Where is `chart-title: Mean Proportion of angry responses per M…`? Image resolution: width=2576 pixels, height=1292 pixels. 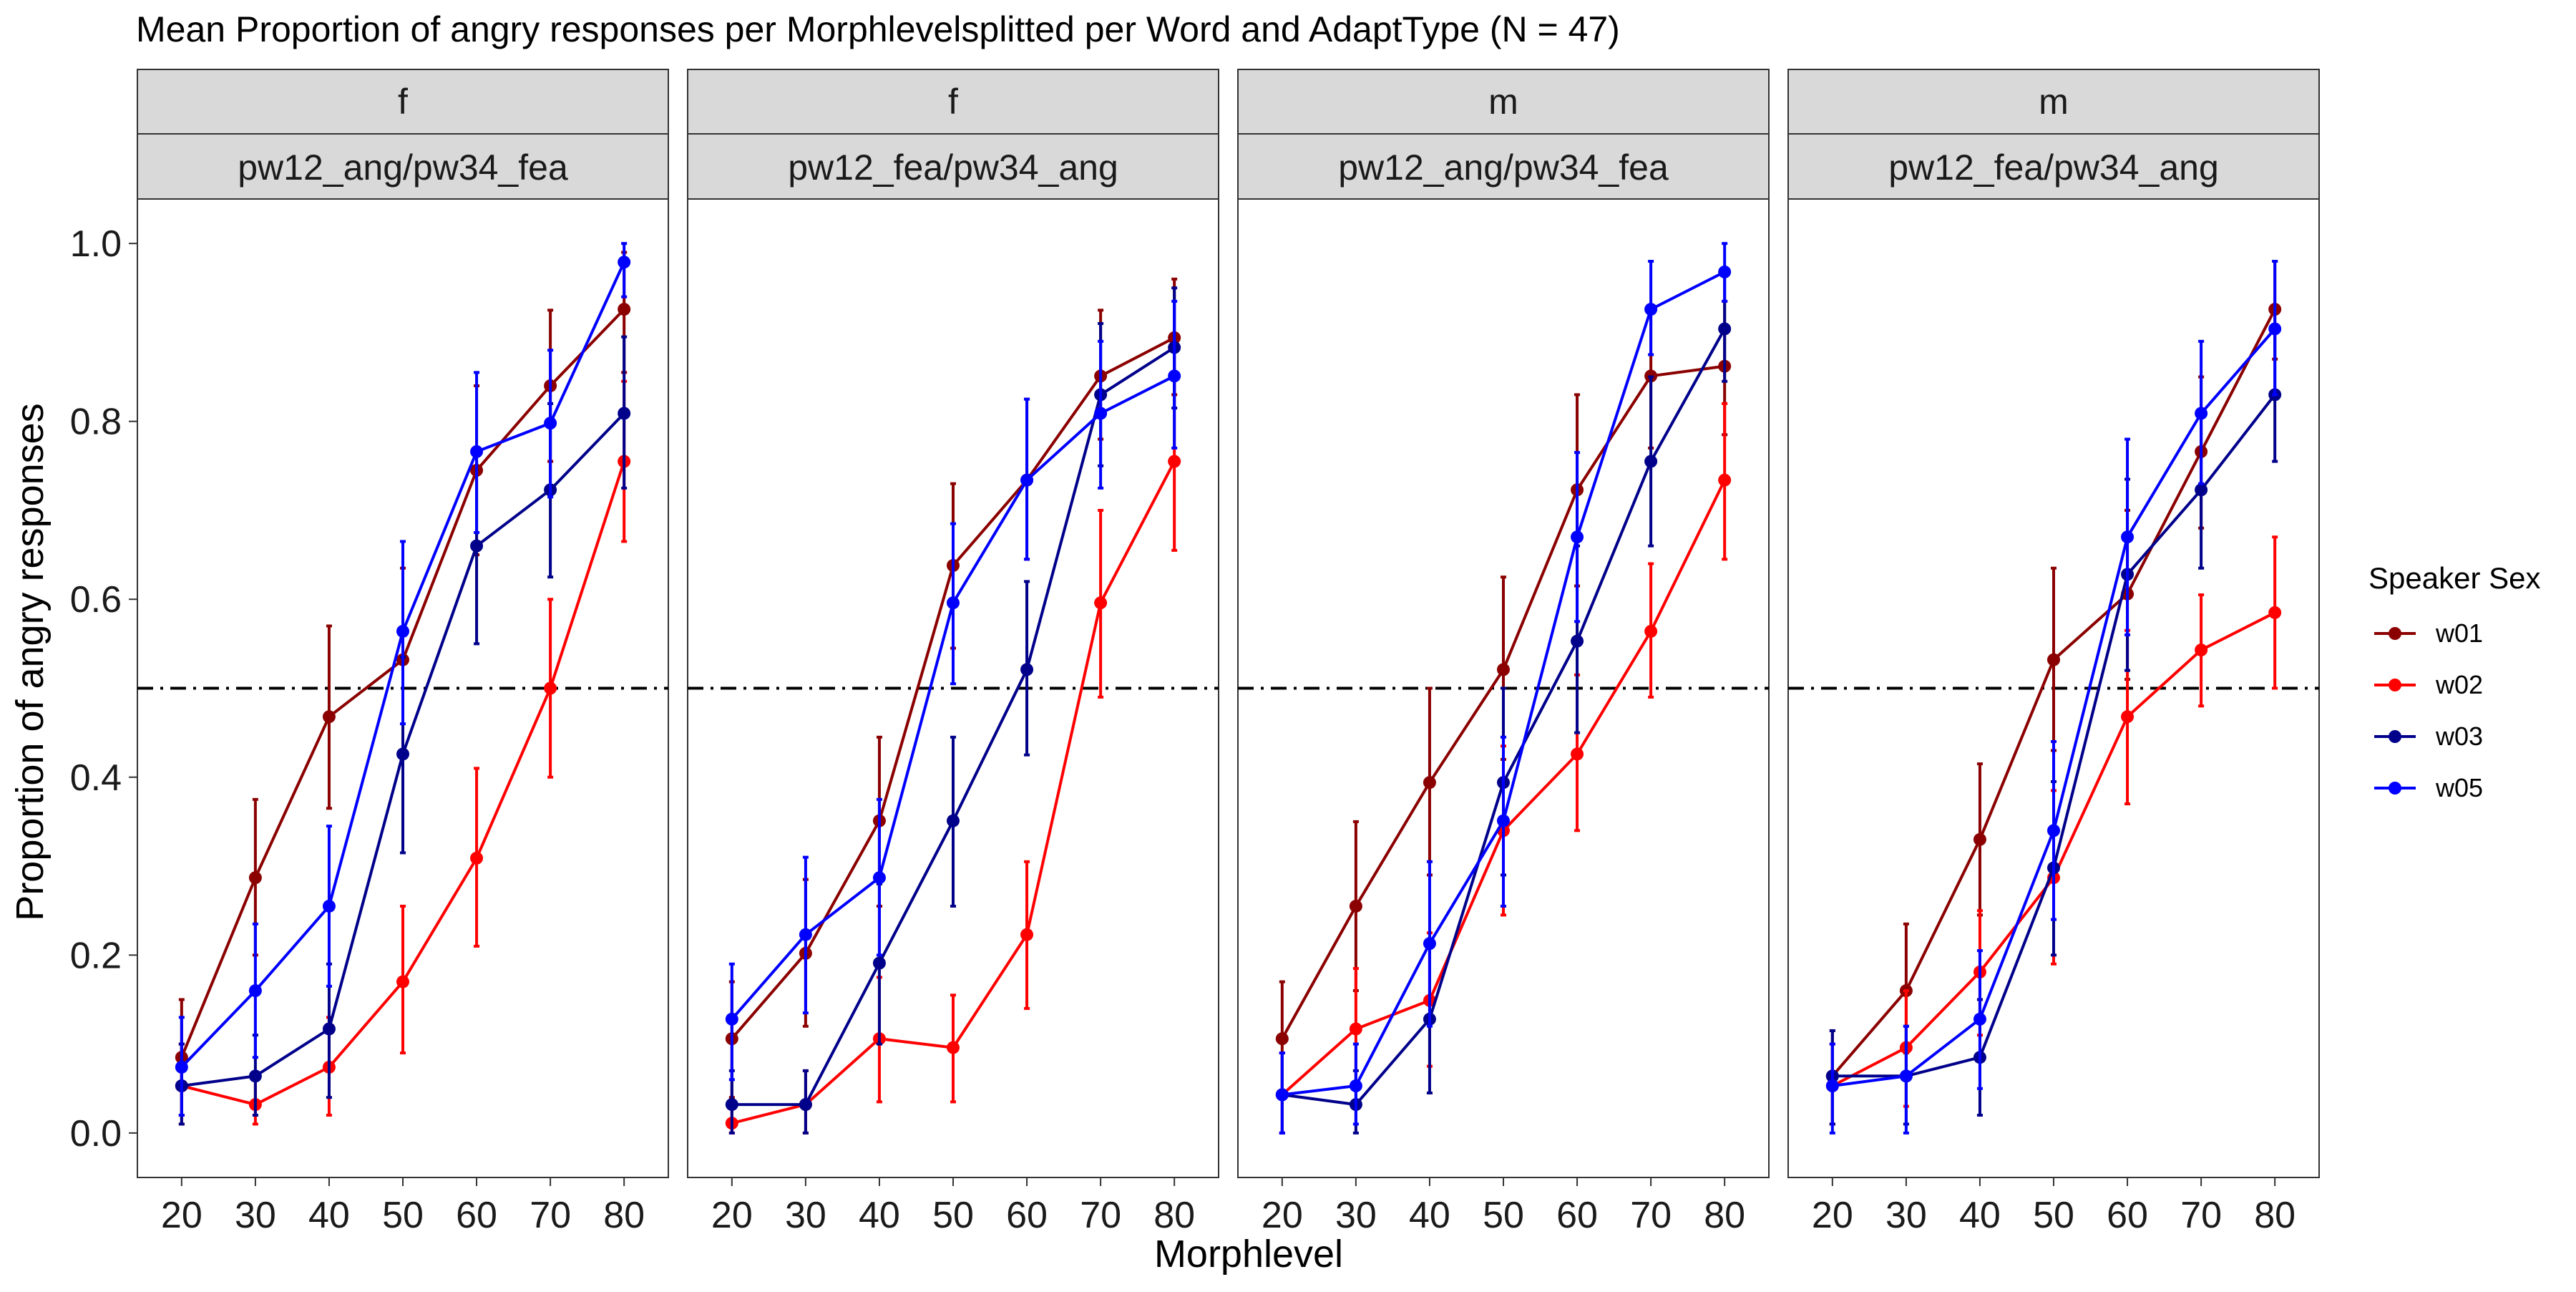
chart-title: Mean Proportion of angry responses per M… is located at coordinates (878, 29).